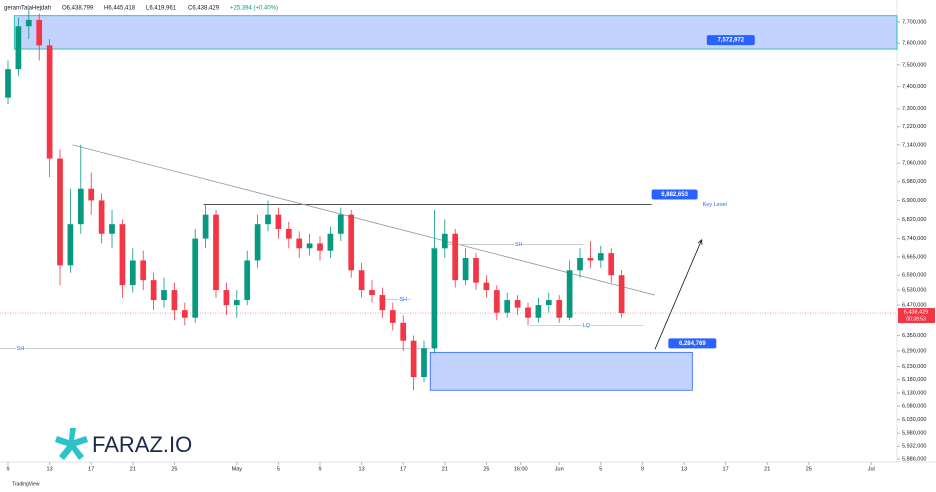  I want to click on y-tick-label: 6,130,000, so click(914, 393).